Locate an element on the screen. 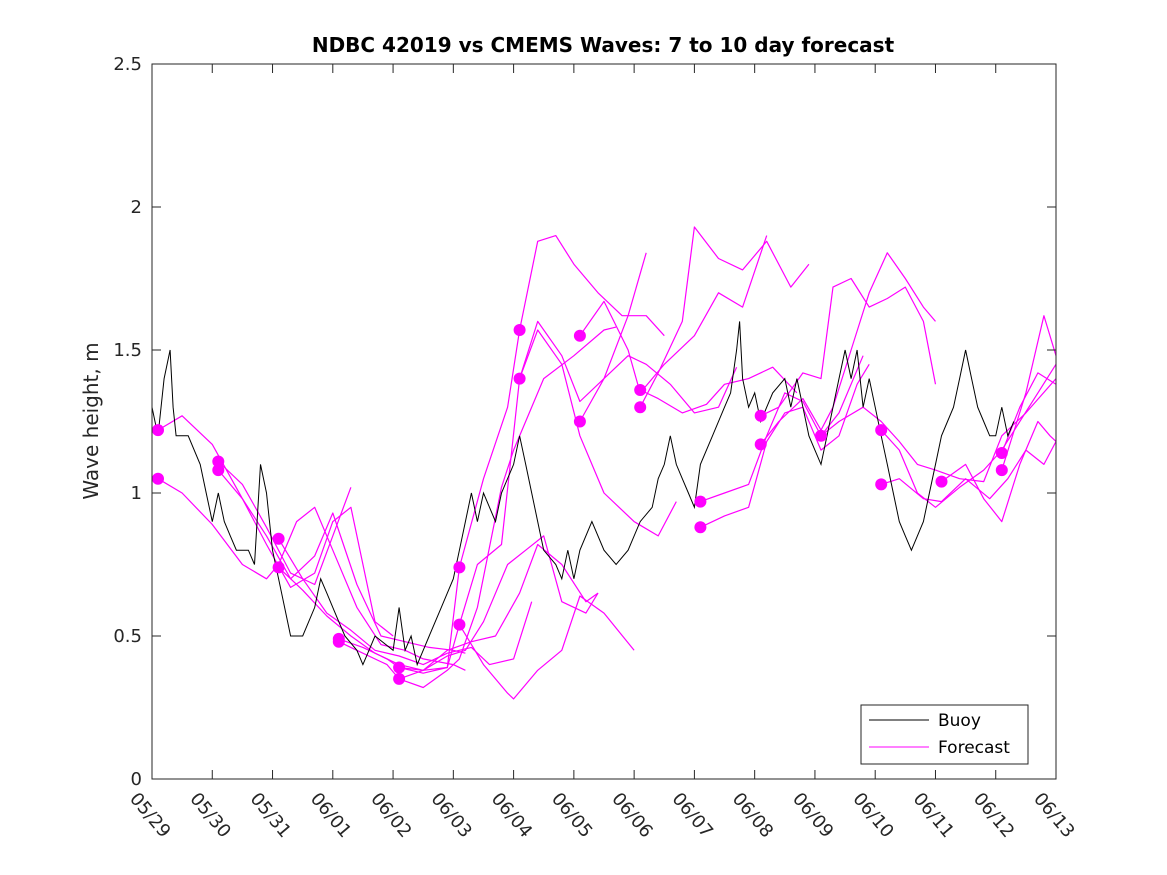  x-tick-label: 05/31 is located at coordinates (270, 815).